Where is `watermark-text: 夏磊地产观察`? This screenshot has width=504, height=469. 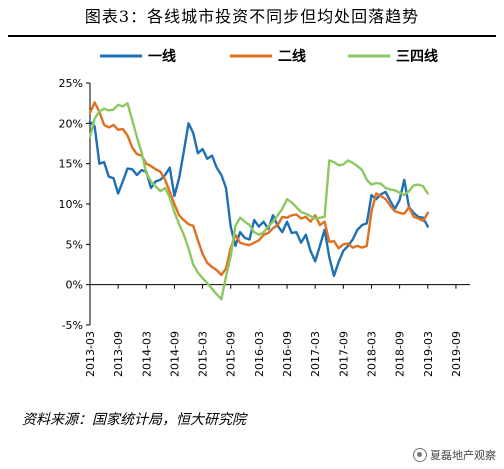
watermark-text: 夏磊地产观察 is located at coordinates (463, 455).